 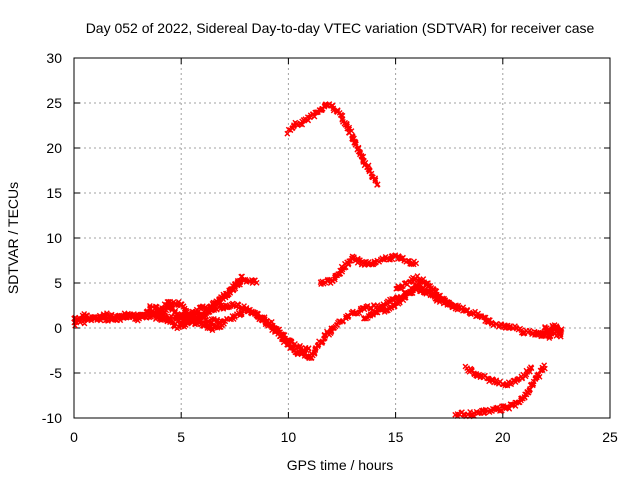 What do you see at coordinates (58, 283) in the screenshot?
I see `y-tick-label: 5` at bounding box center [58, 283].